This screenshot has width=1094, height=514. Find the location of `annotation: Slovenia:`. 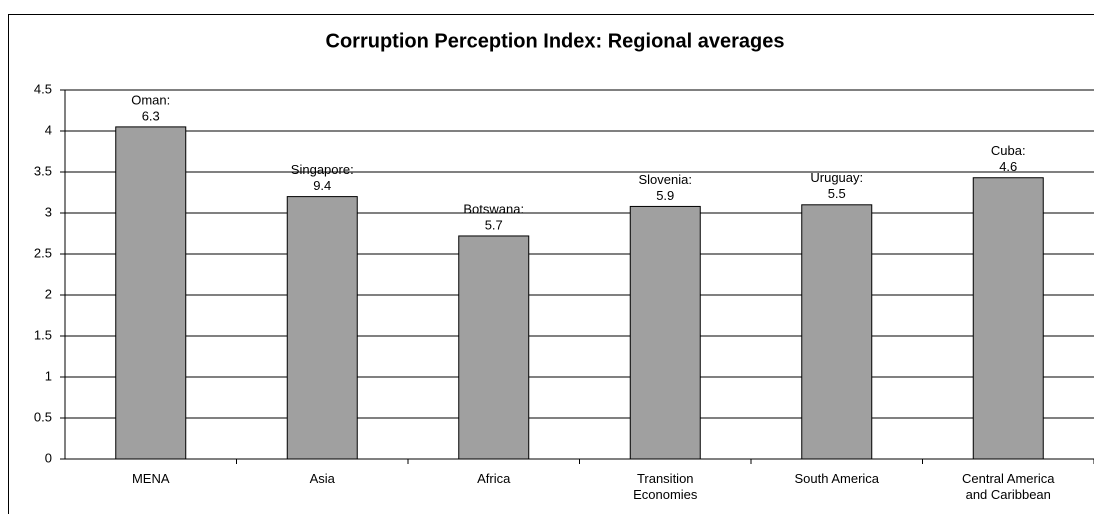

annotation: Slovenia: is located at coordinates (665, 179).